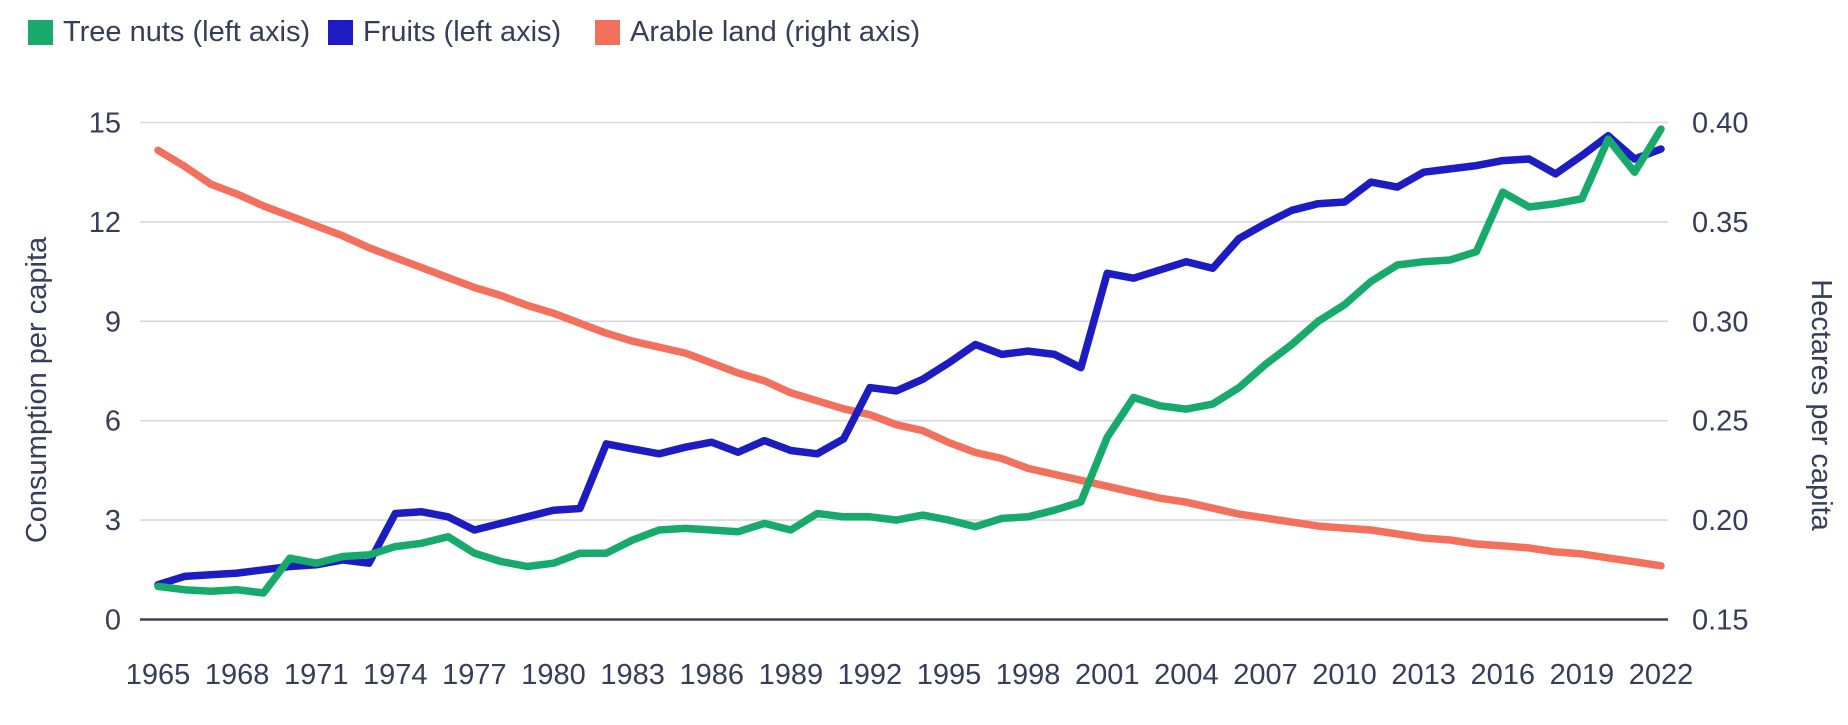  I want to click on x-axis-tick-label: 2004, so click(1186, 675).